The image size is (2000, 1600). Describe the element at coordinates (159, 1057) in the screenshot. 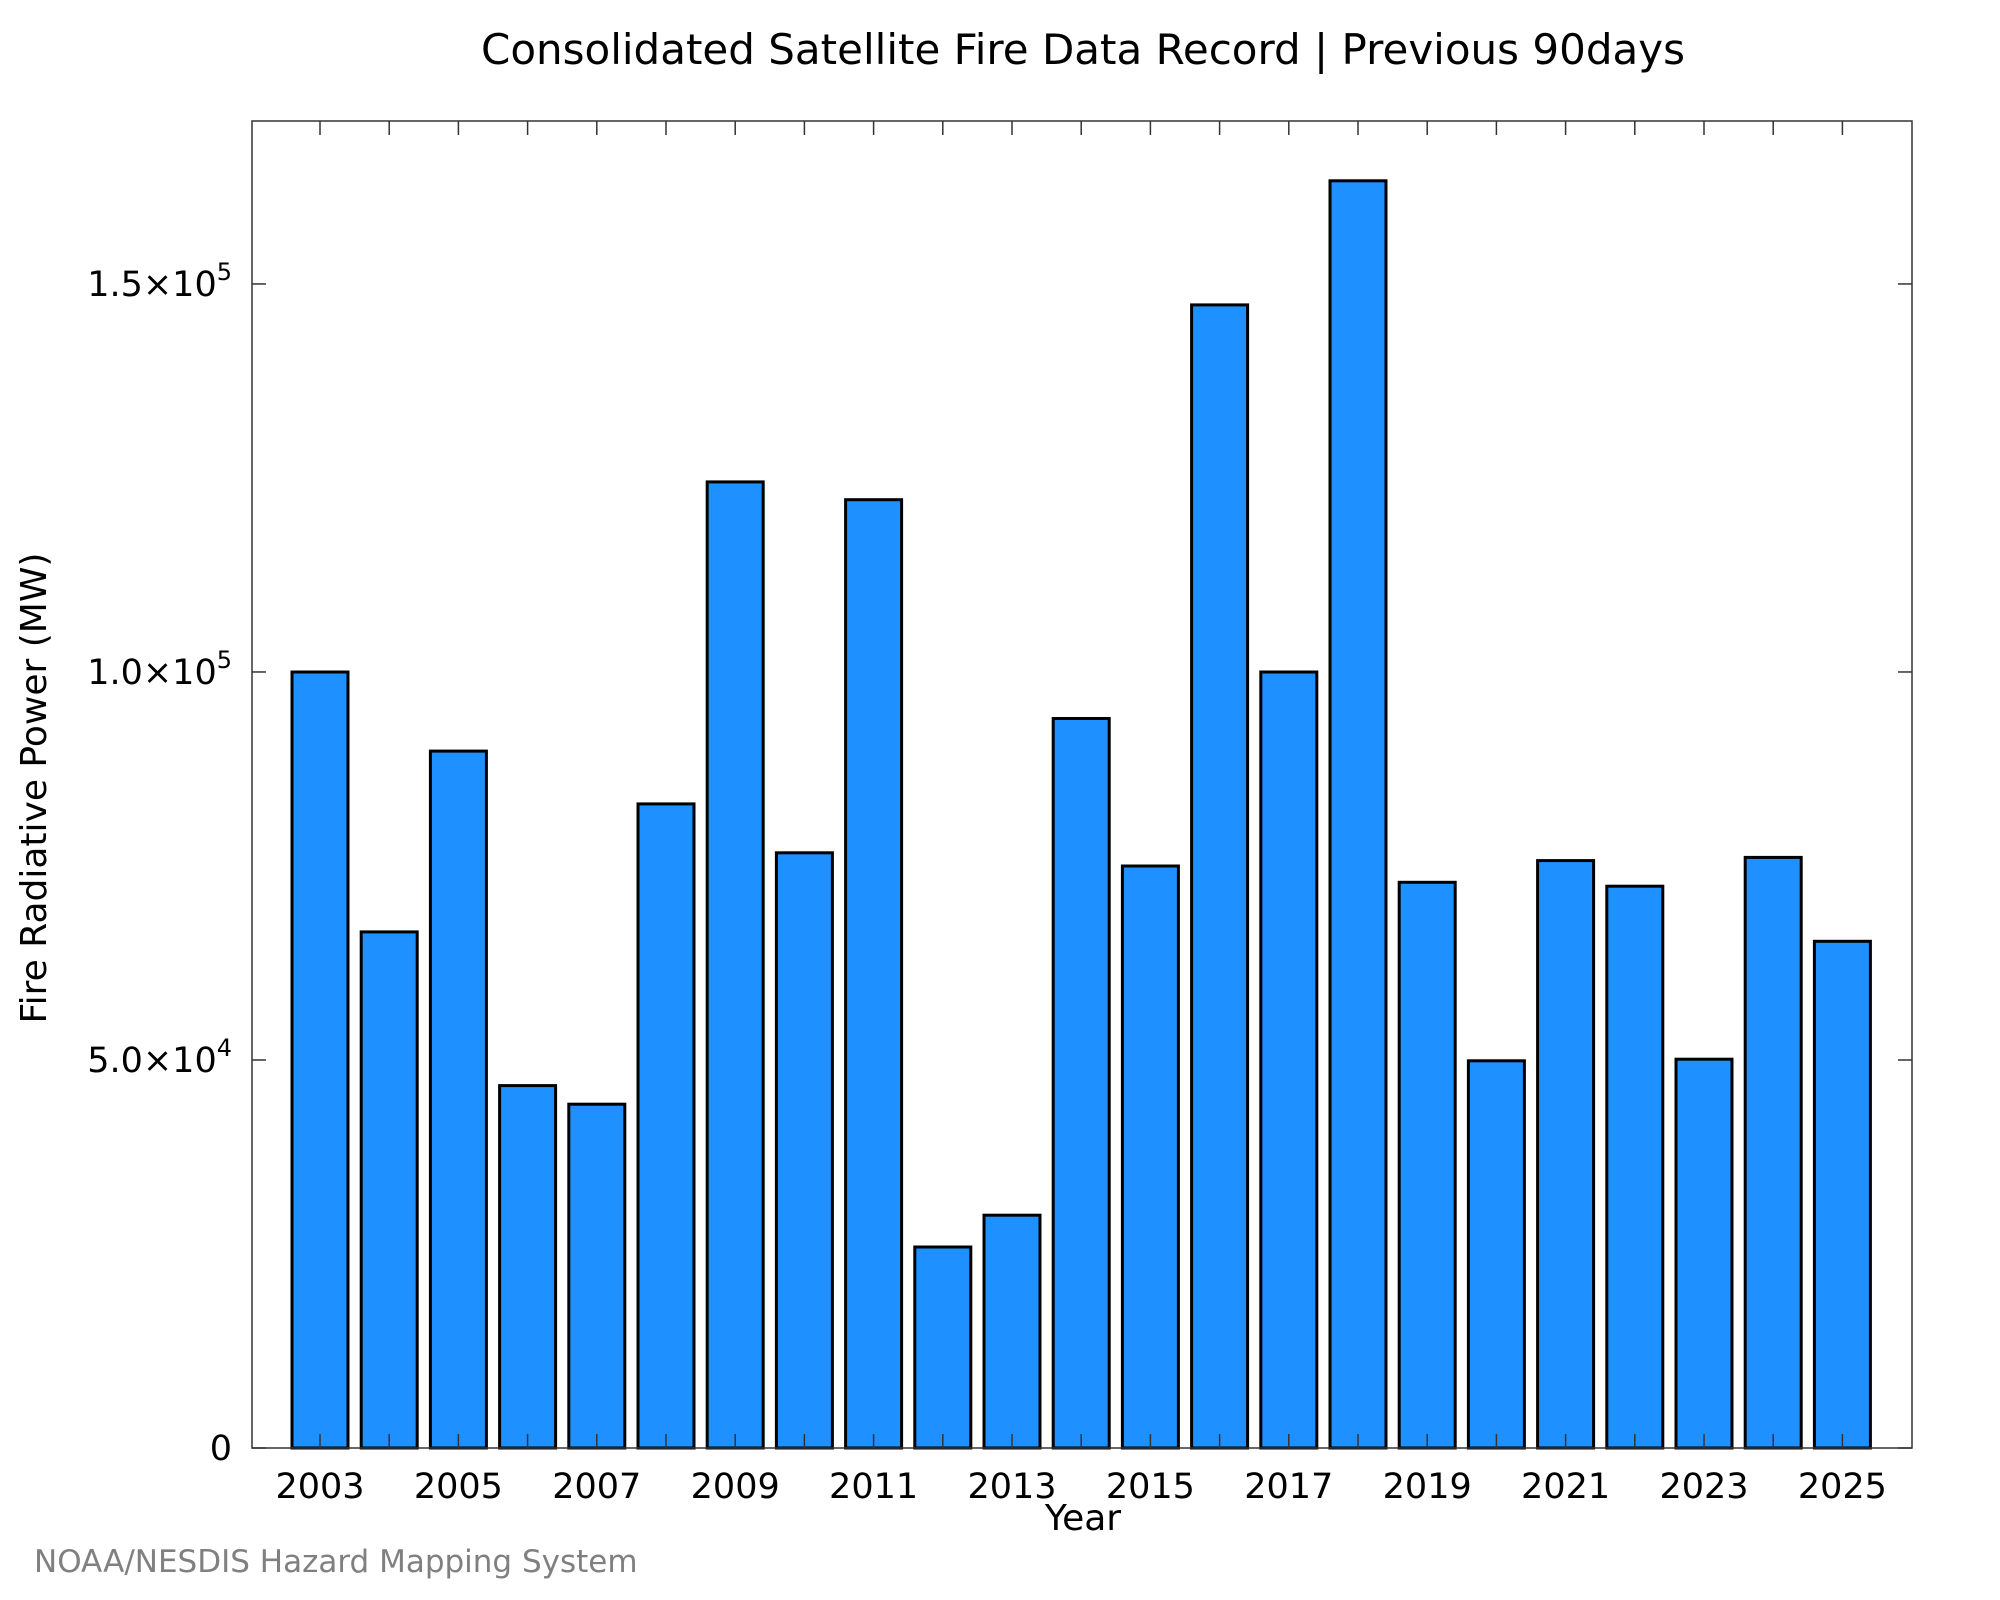

I see `y-tick-label-1: 5.0×10⁴` at that location.